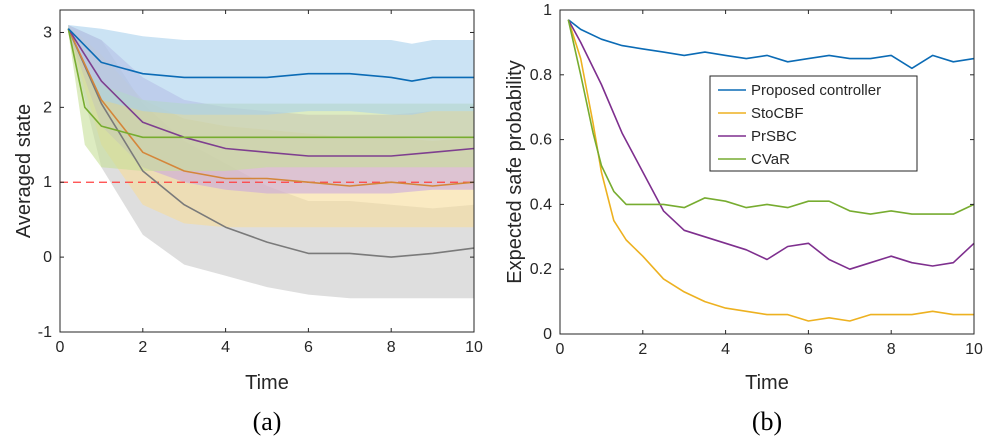  Describe the element at coordinates (267, 421) in the screenshot. I see `panel-a-caption: (a)` at that location.